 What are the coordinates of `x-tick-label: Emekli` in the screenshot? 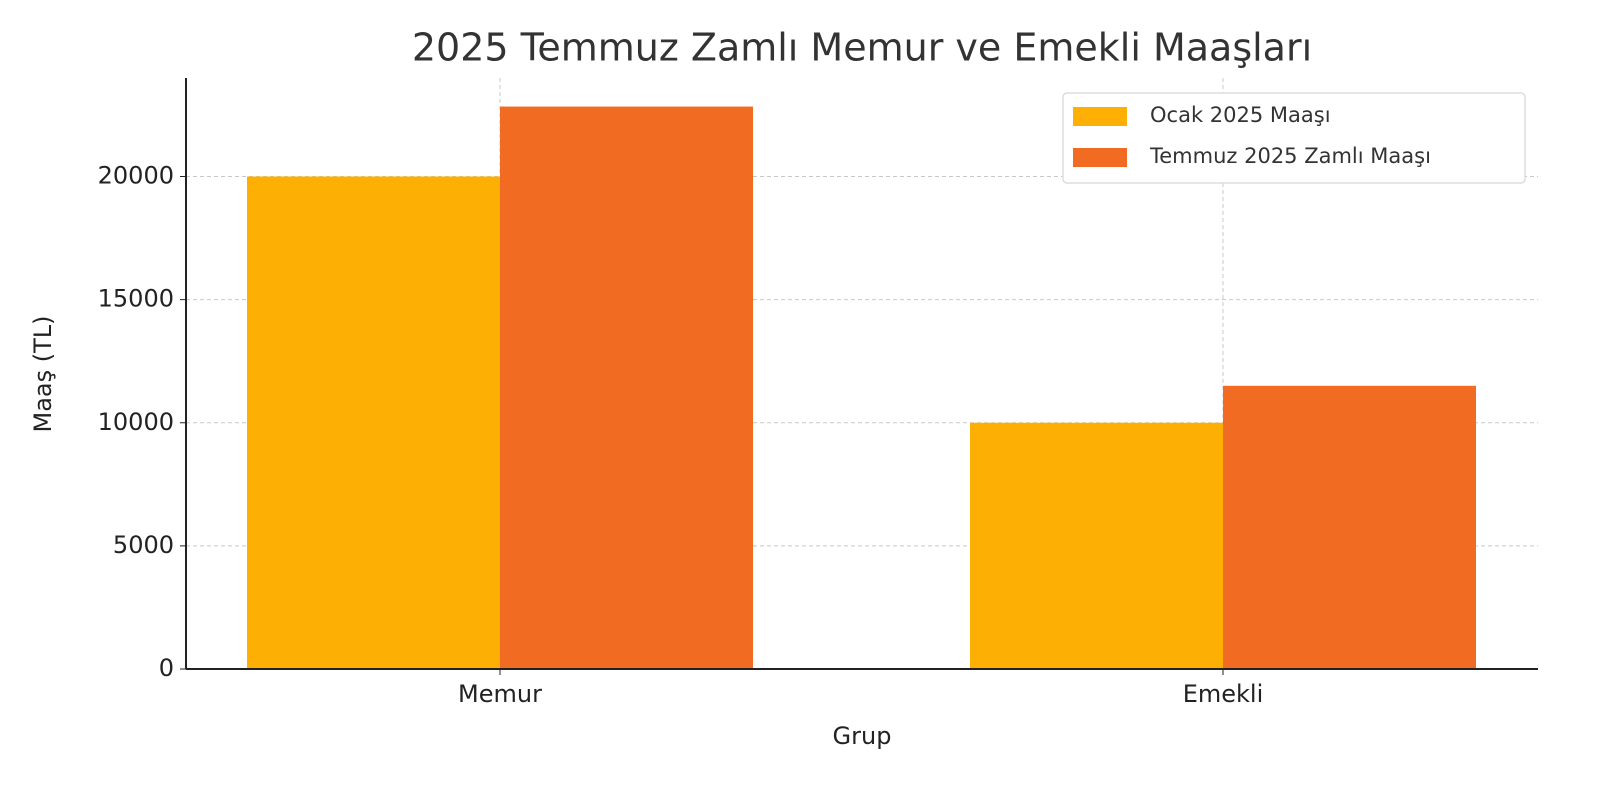 It's located at (1223, 694).